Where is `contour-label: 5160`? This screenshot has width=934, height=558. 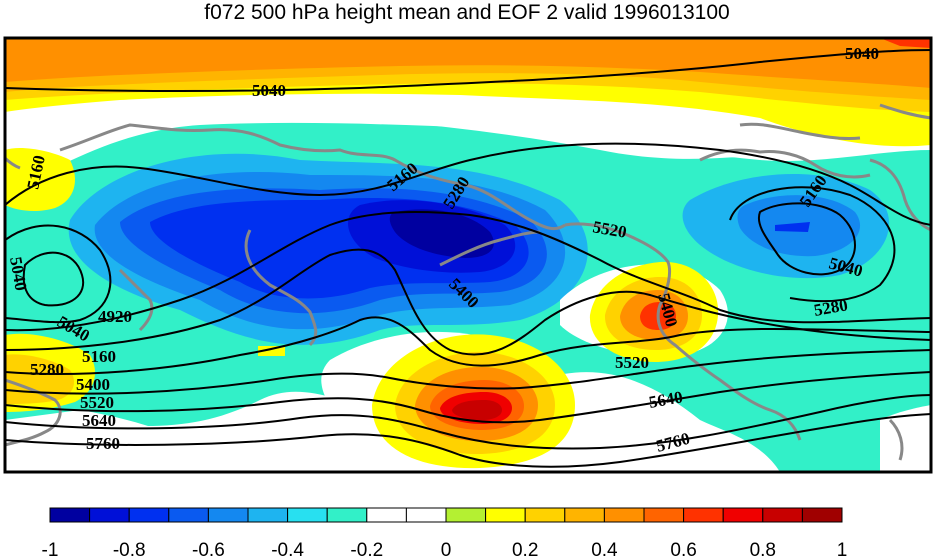
contour-label: 5160 is located at coordinates (99, 356).